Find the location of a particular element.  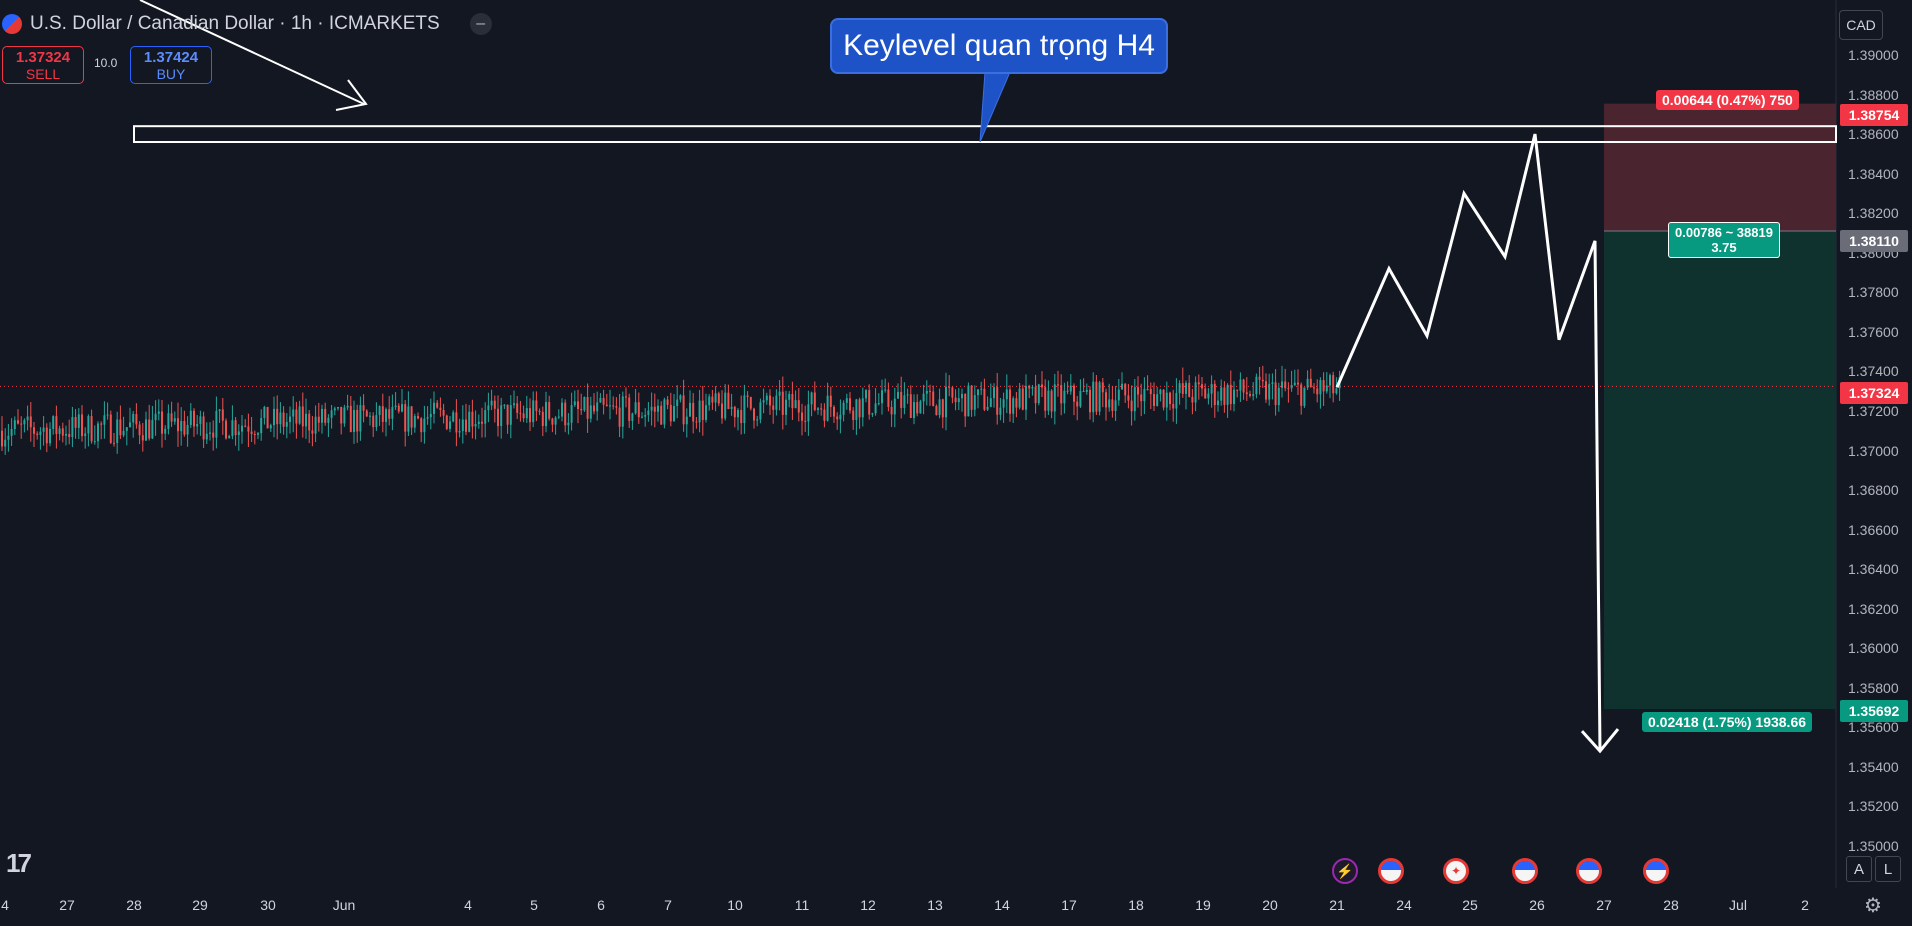

sell-button: 1.37324 SELL is located at coordinates (43, 65).